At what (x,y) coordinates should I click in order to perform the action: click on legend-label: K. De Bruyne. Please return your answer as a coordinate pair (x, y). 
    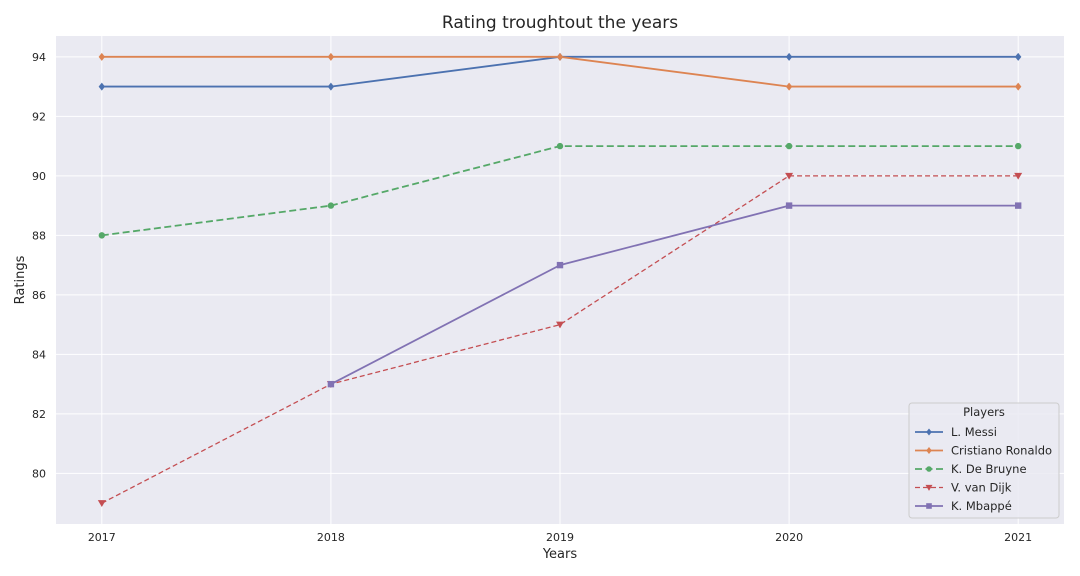
    Looking at the image, I should click on (989, 469).